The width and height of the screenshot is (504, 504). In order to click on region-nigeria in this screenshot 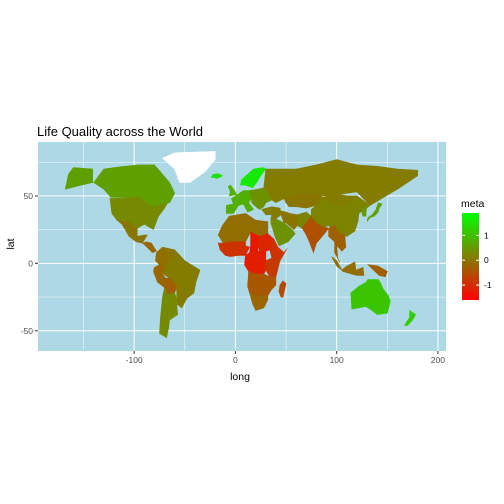, I will do `click(244, 250)`.